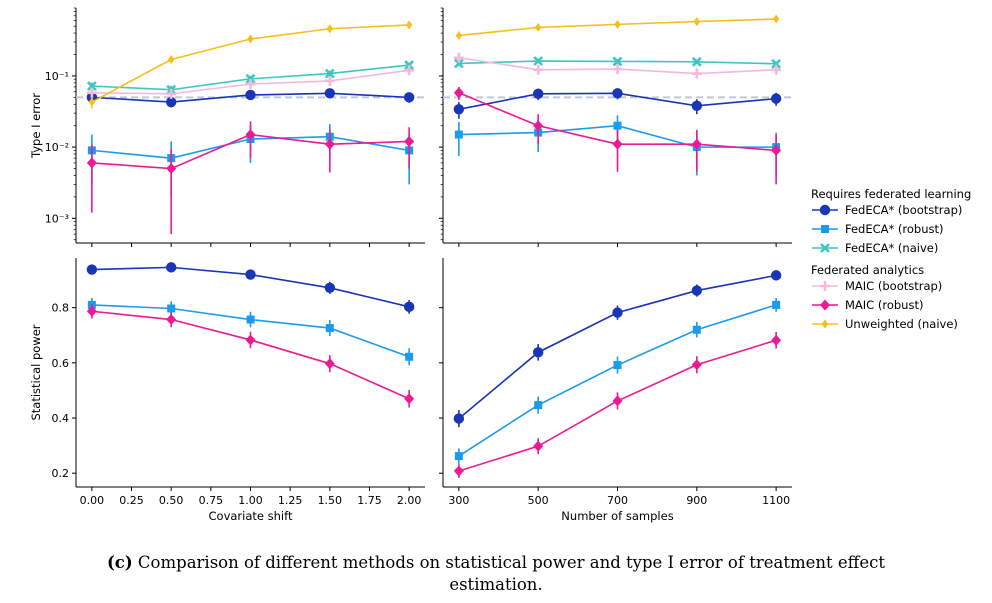 This screenshot has height=603, width=992. What do you see at coordinates (57, 218) in the screenshot?
I see `y-tick-label: 10⁻³` at bounding box center [57, 218].